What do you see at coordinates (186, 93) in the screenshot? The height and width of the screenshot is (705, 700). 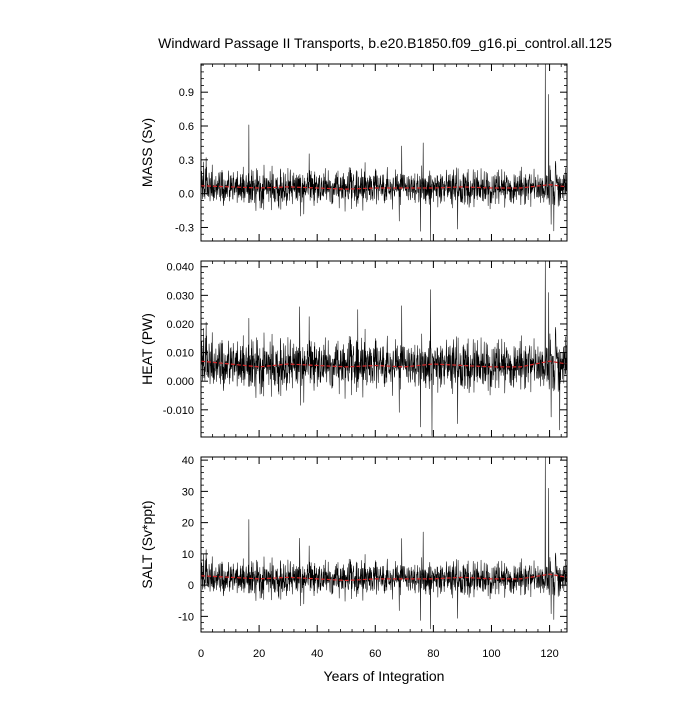 I see `y-tick-label: 0.9` at bounding box center [186, 93].